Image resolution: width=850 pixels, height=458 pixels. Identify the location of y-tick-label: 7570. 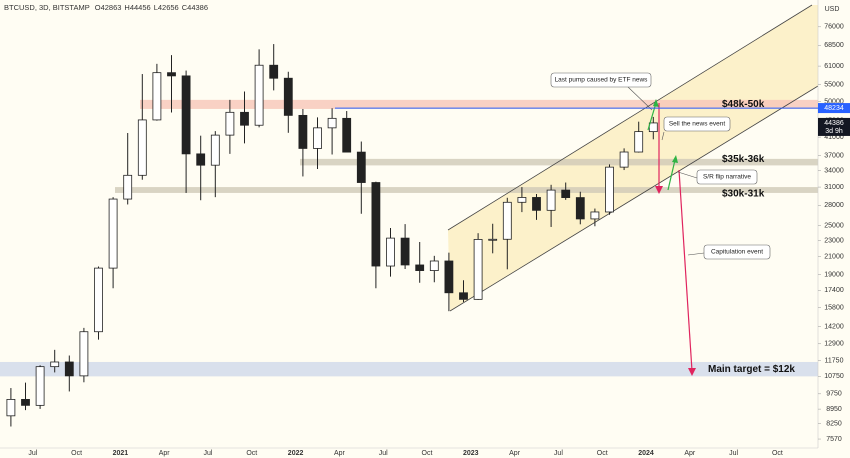
(834, 439).